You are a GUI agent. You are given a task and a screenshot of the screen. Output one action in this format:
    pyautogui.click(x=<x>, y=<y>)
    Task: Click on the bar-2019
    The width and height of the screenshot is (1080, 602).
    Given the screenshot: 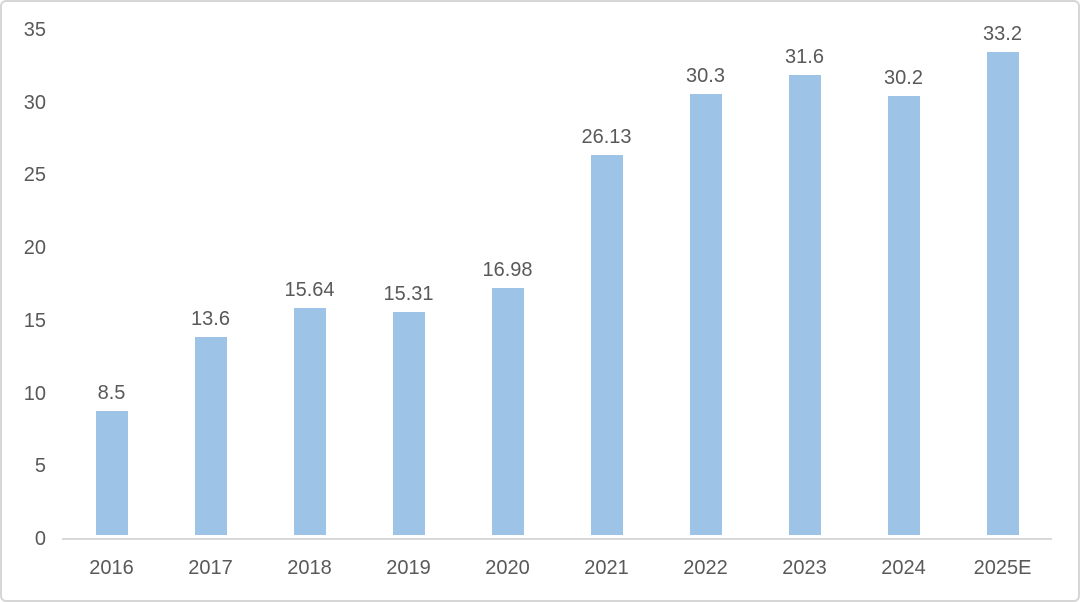 What is the action you would take?
    pyautogui.click(x=408, y=423)
    